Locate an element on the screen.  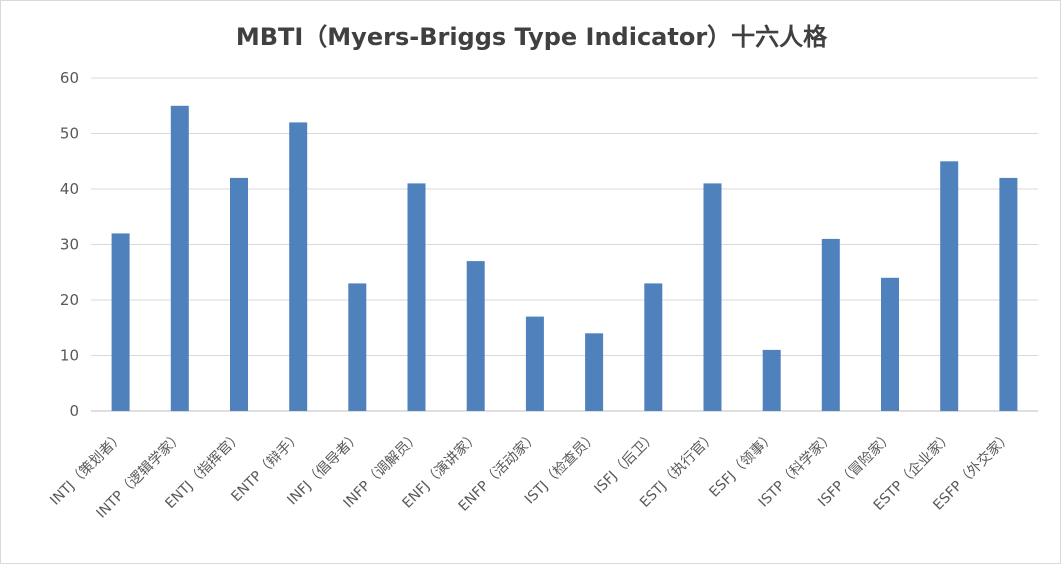
y-tick-label: 60 is located at coordinates (69, 78).